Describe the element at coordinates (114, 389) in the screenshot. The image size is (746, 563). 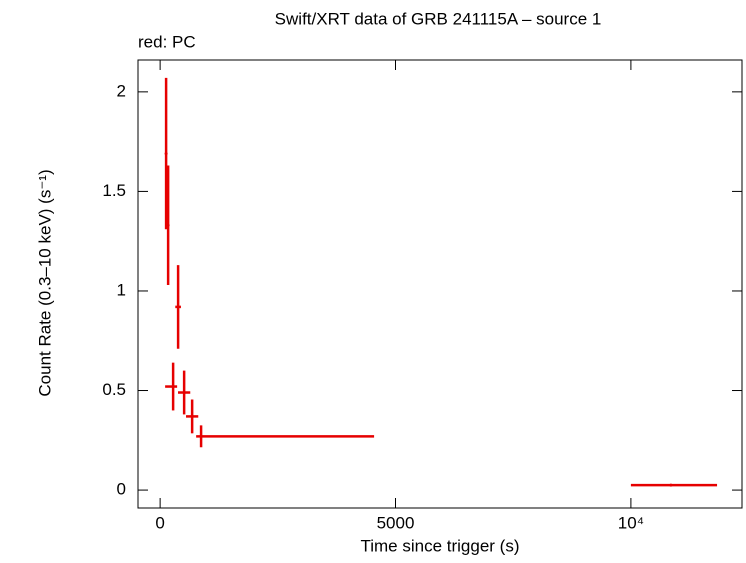
I see `y-tick-label: 0.5` at that location.